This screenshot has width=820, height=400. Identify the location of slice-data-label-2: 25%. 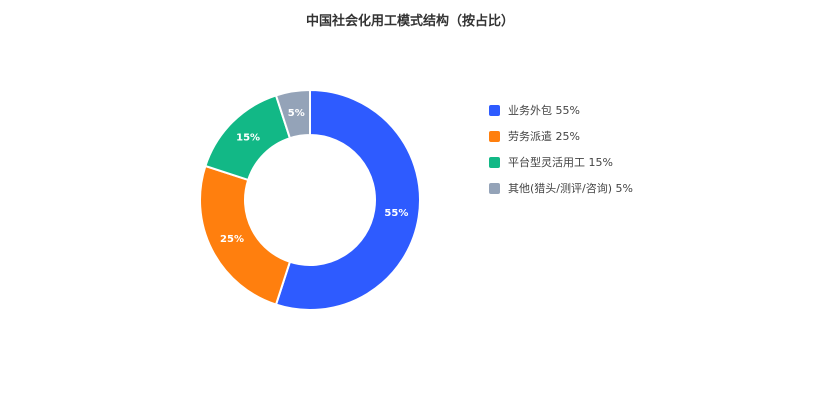
(232, 239).